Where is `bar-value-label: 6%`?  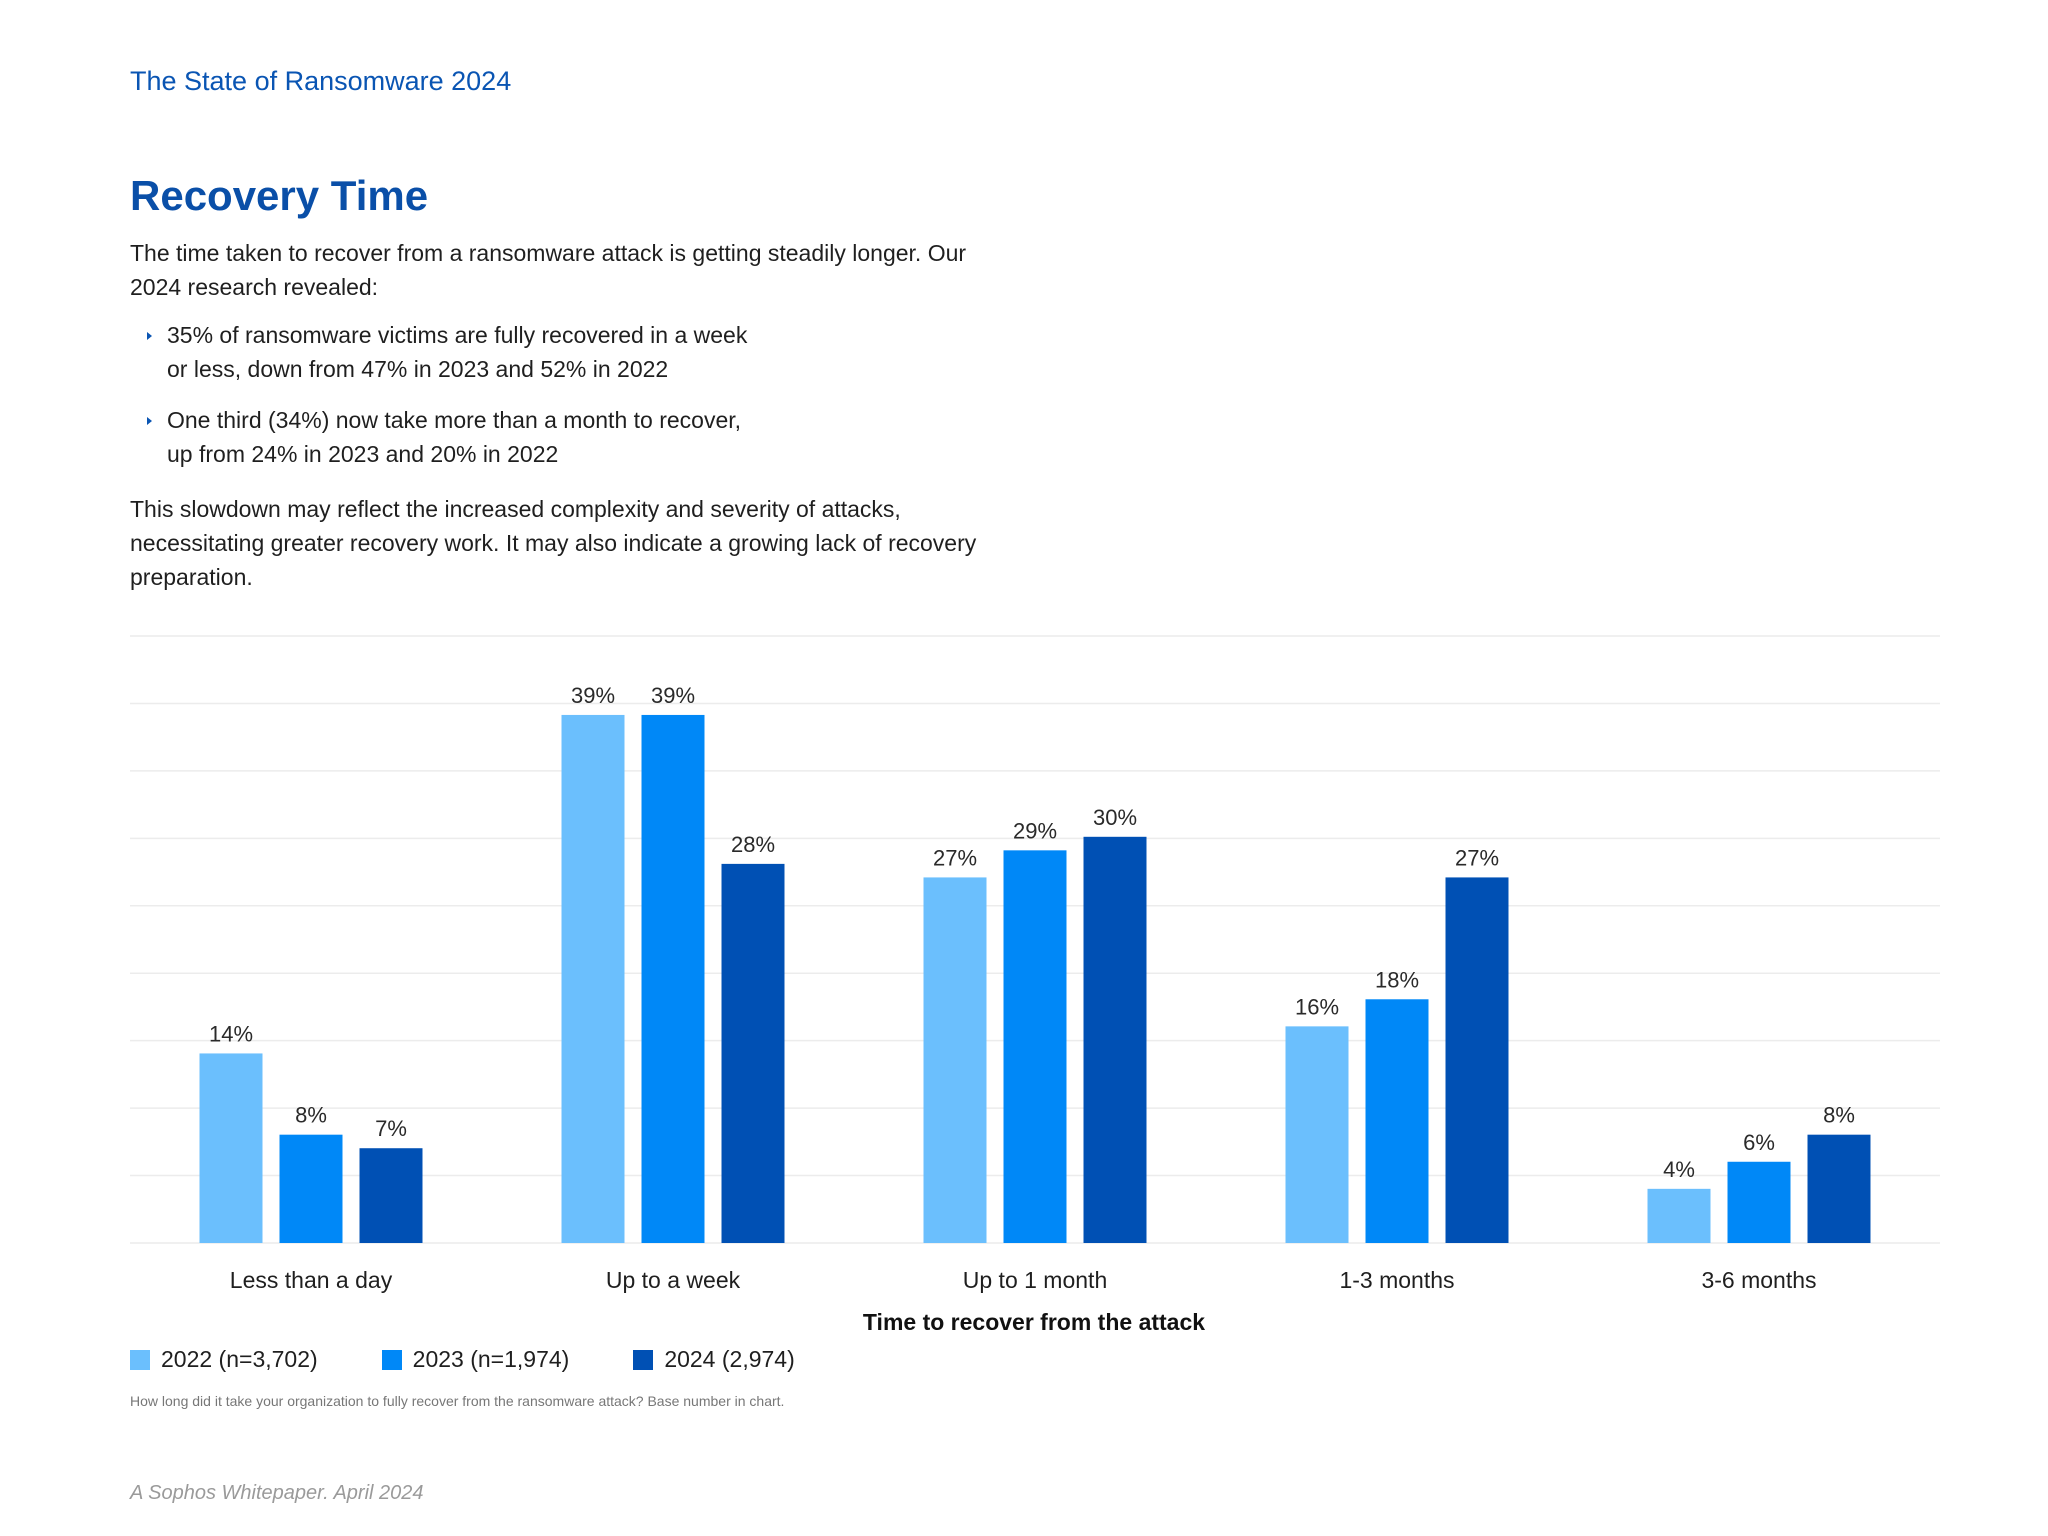
bar-value-label: 6% is located at coordinates (1759, 1142).